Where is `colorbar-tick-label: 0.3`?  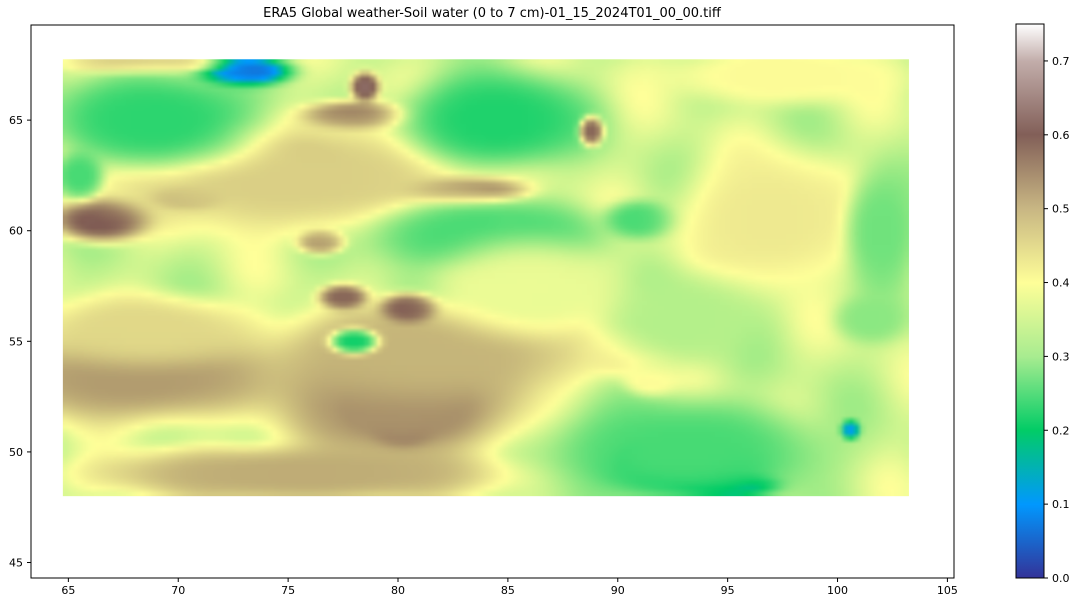 colorbar-tick-label: 0.3 is located at coordinates (1061, 356).